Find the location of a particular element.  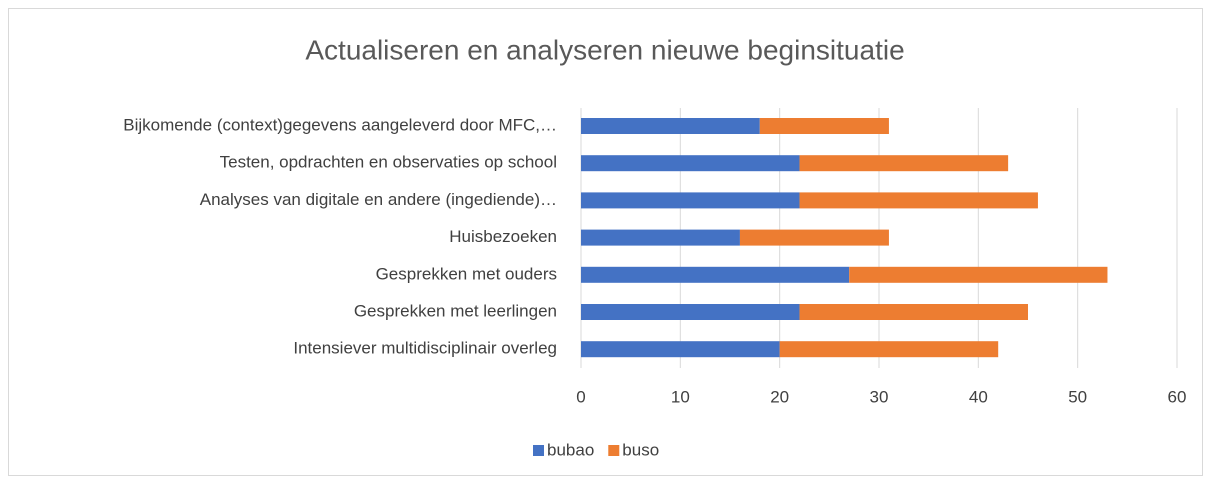

y-tick-label: Huisbezoeken is located at coordinates (503, 236).